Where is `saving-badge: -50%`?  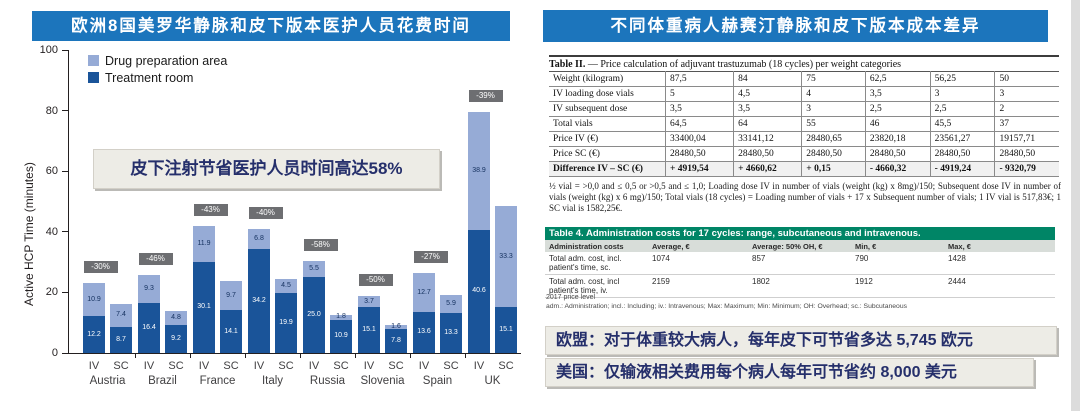
saving-badge: -50% is located at coordinates (375, 280).